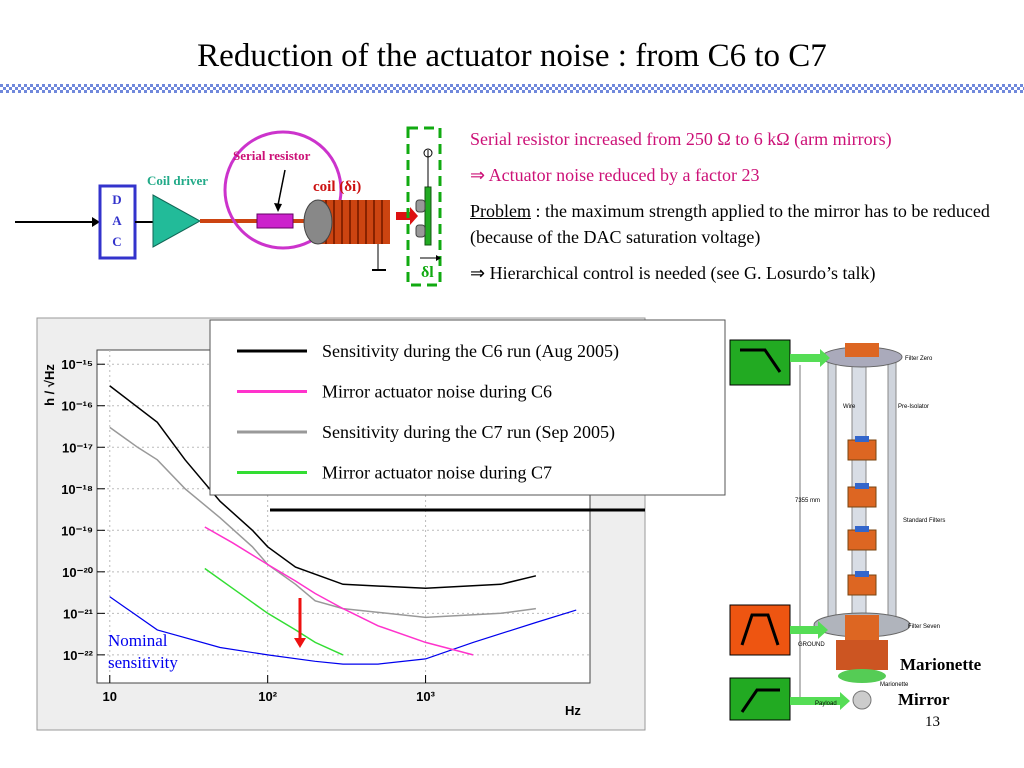 This screenshot has height=768, width=1024. I want to click on x-axis-label: Hz, so click(573, 710).